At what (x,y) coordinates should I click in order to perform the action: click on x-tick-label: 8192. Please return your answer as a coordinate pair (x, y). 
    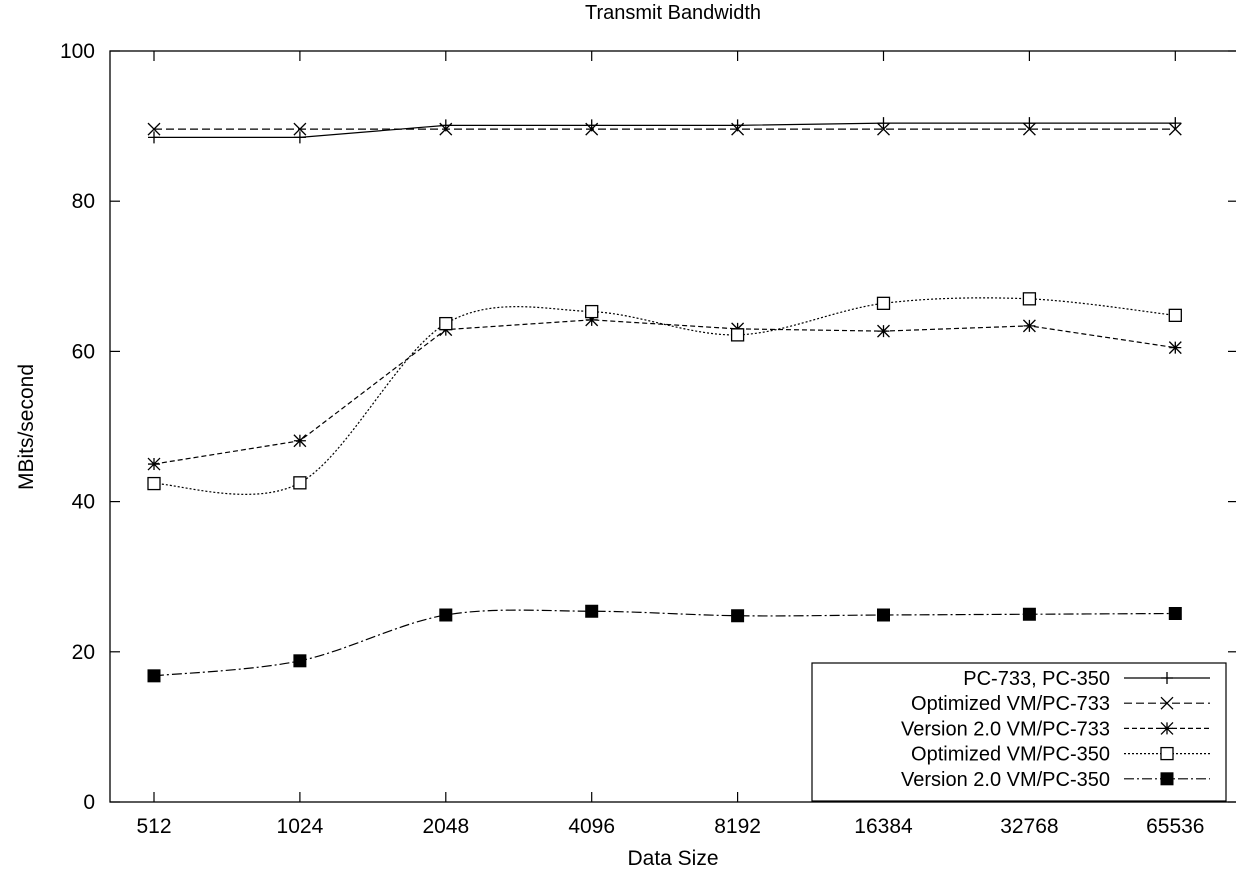
    Looking at the image, I should click on (737, 826).